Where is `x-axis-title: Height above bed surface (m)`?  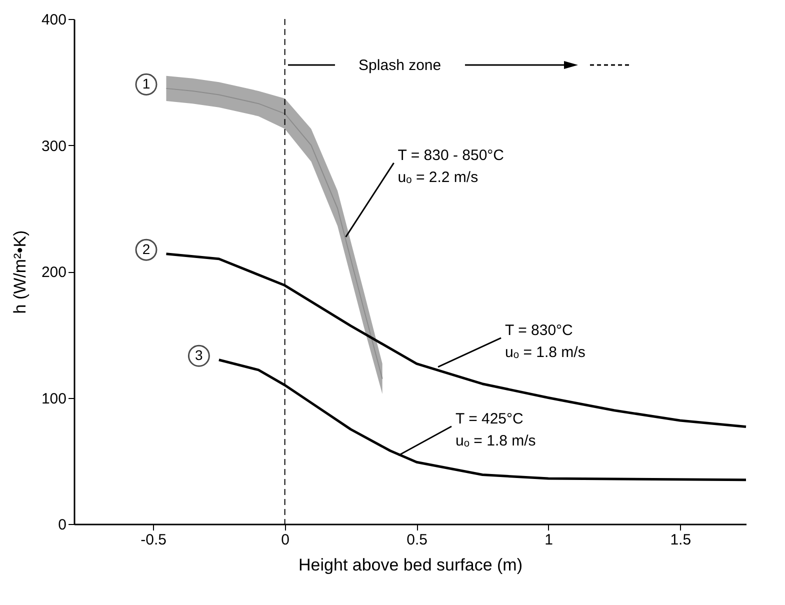
x-axis-title: Height above bed surface (m) is located at coordinates (410, 565).